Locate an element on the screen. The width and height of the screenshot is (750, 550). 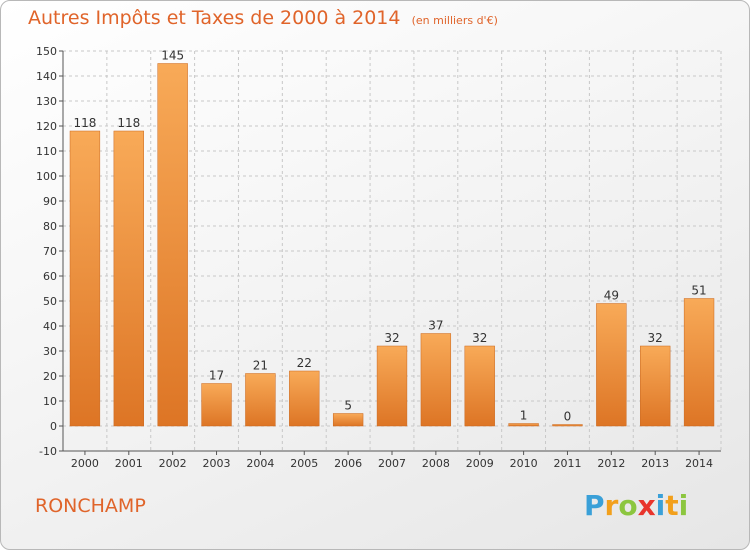
bar-2001 is located at coordinates (128, 278).